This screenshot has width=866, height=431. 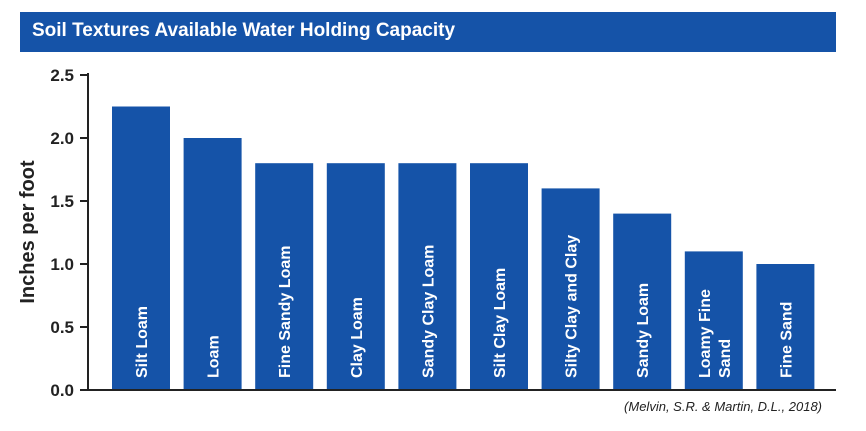 What do you see at coordinates (62, 138) in the screenshot?
I see `y-tick-label: 2.0` at bounding box center [62, 138].